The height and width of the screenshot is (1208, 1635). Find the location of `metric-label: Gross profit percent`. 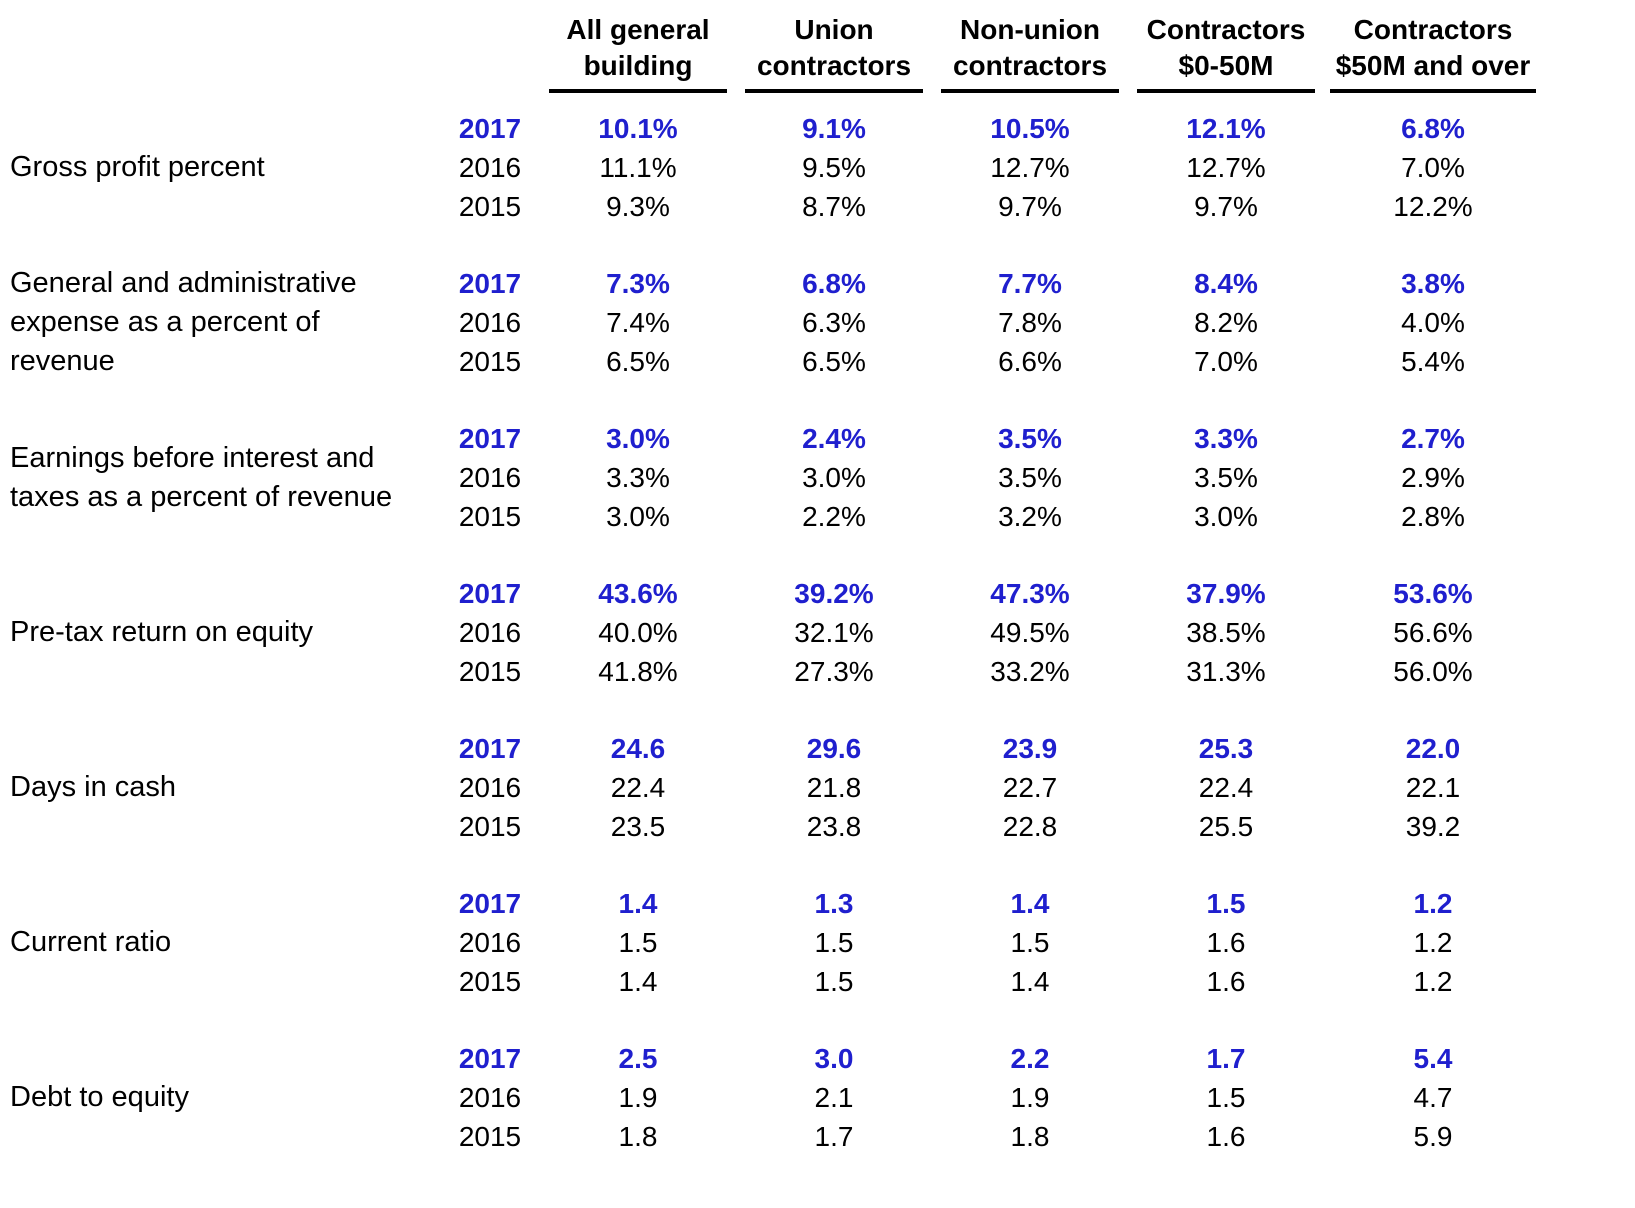

metric-label: Gross profit percent is located at coordinates (137, 167).